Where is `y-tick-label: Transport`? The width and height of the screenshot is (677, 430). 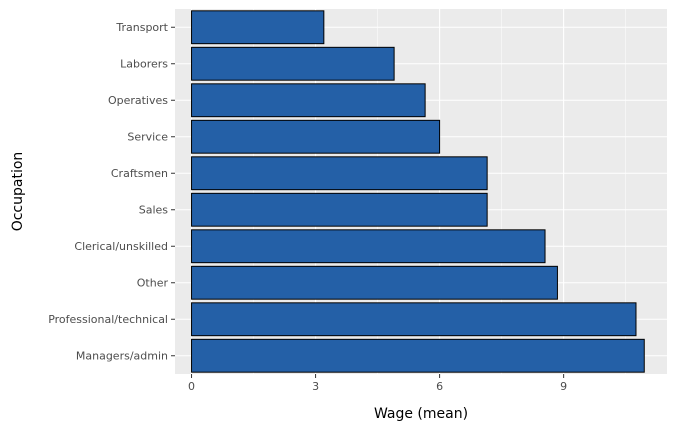
y-tick-label: Transport is located at coordinates (141, 27).